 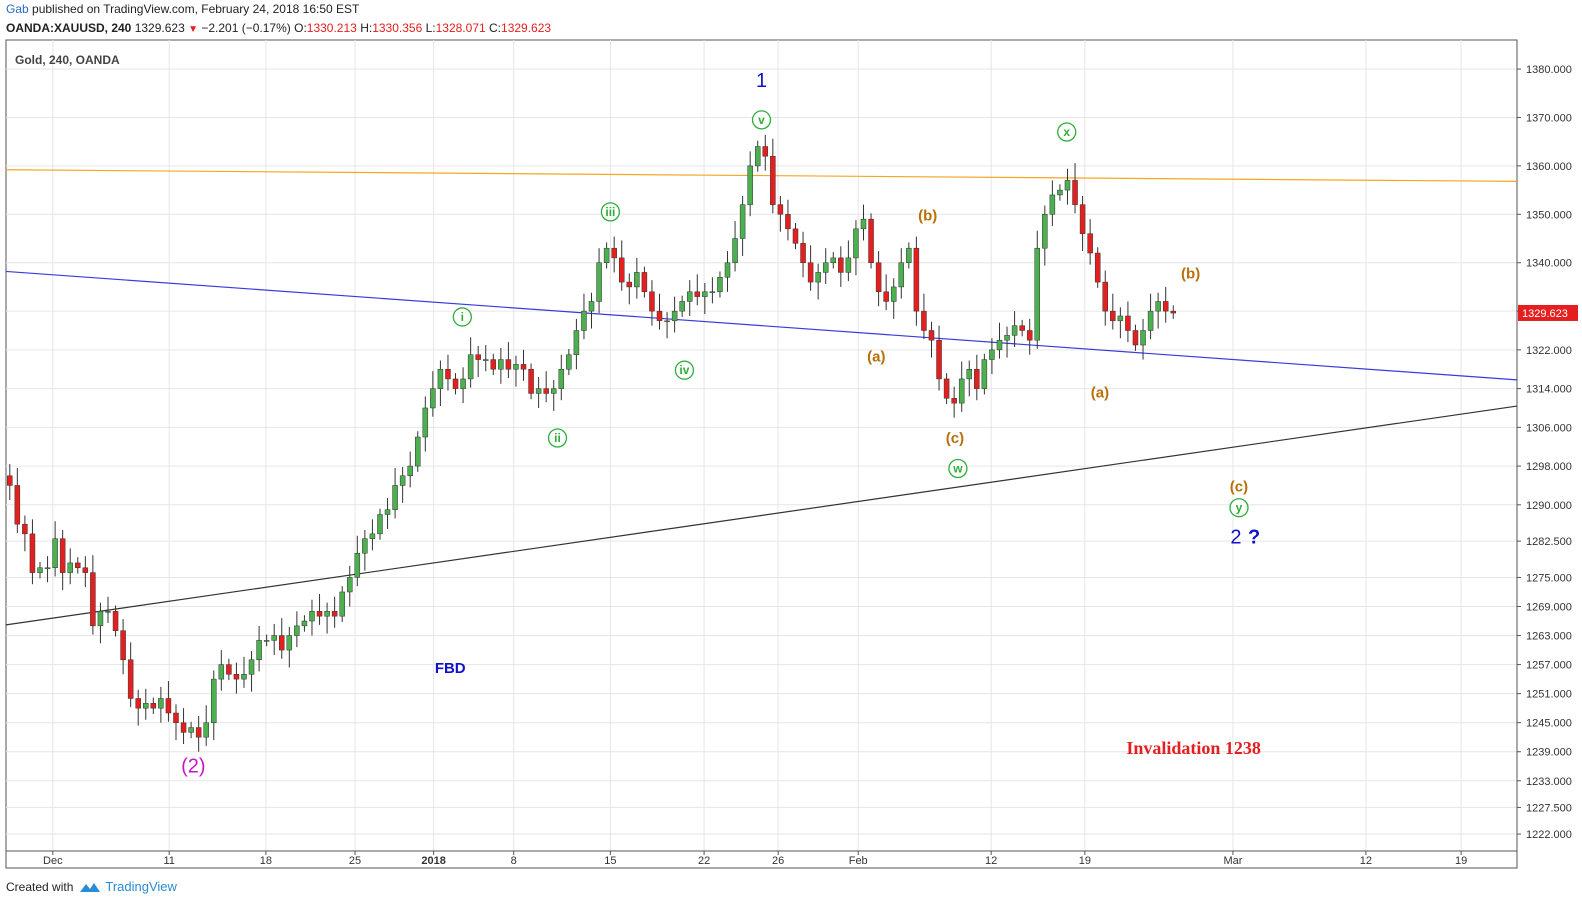 What do you see at coordinates (462, 317) in the screenshot?
I see `wave-label-circled: i` at bounding box center [462, 317].